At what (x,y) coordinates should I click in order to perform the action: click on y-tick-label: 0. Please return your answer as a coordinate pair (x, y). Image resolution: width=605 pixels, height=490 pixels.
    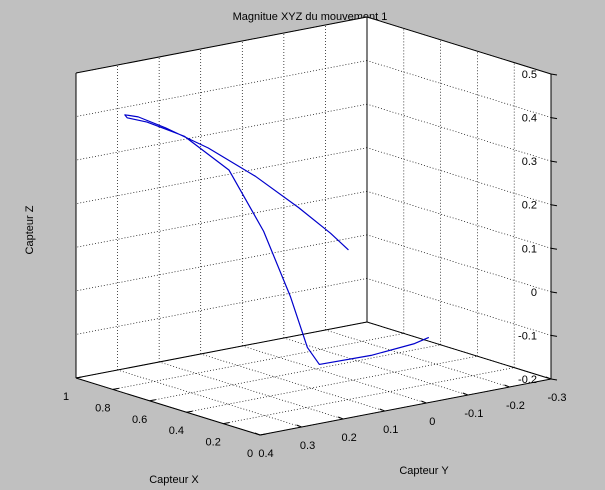
    Looking at the image, I should click on (432, 422).